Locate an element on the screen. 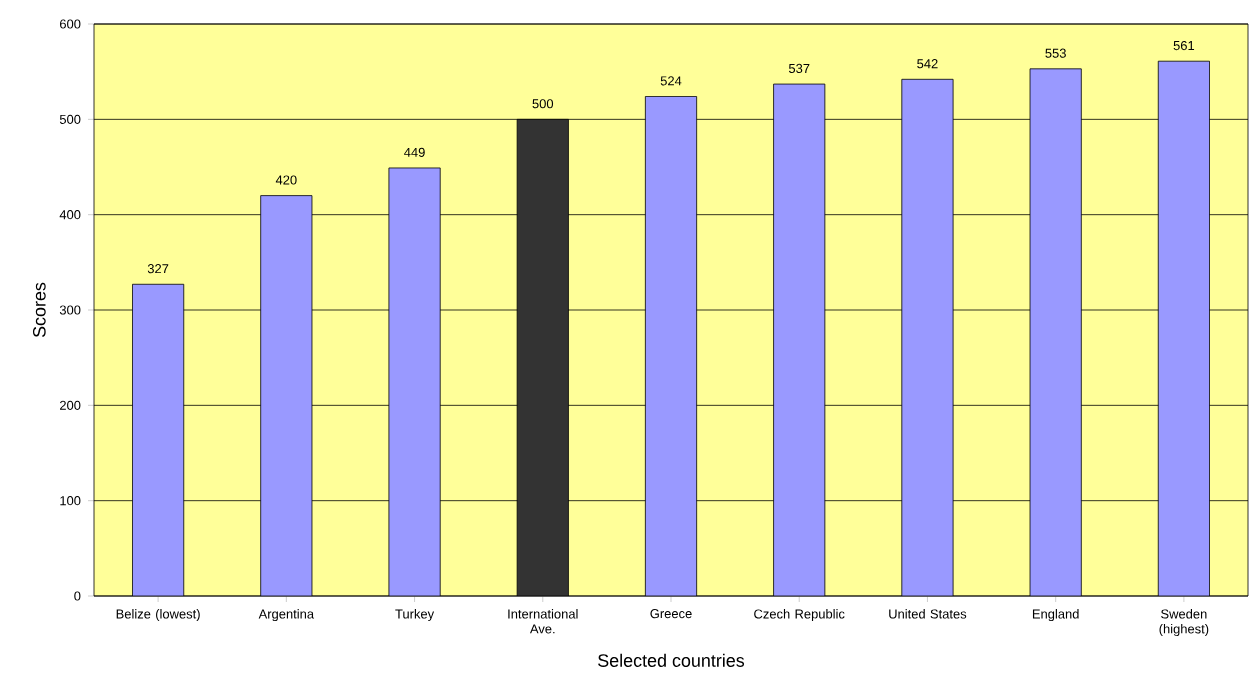 This screenshot has width=1256, height=692. x-axis-title: Selected countries is located at coordinates (671, 660).